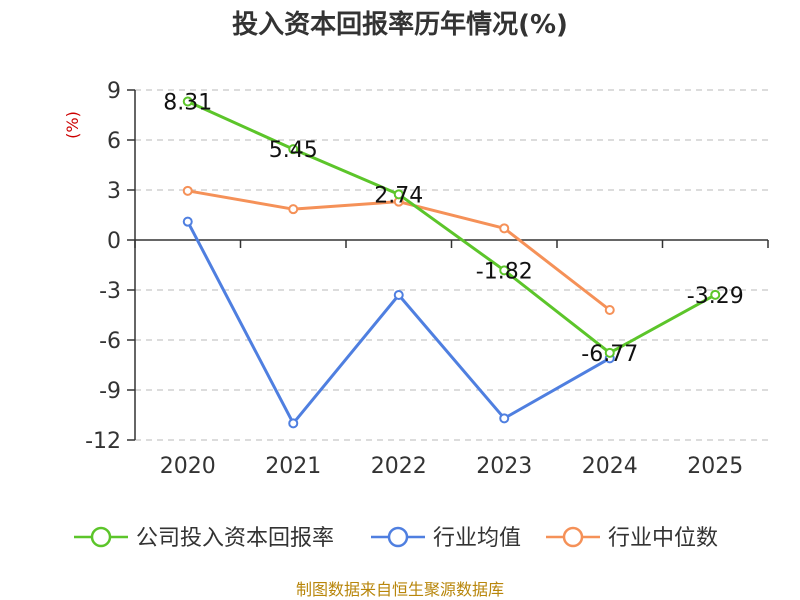  I want to click on legend: 公司投入资本回报率 行业均值 行业中位数, so click(396, 538).